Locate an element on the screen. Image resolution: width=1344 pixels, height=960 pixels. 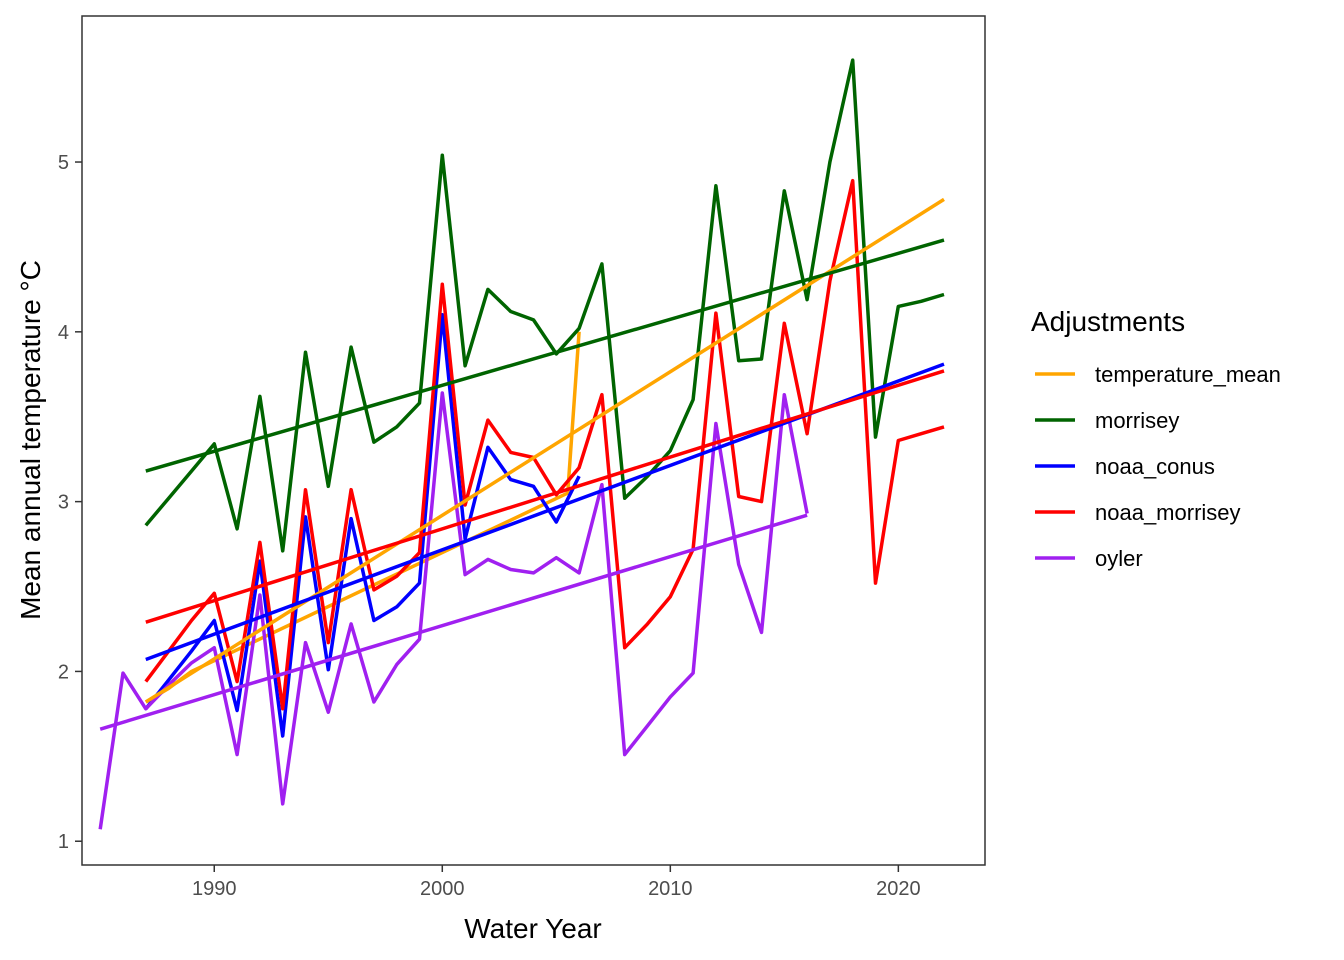
y-tick-label: 3 is located at coordinates (63, 503).